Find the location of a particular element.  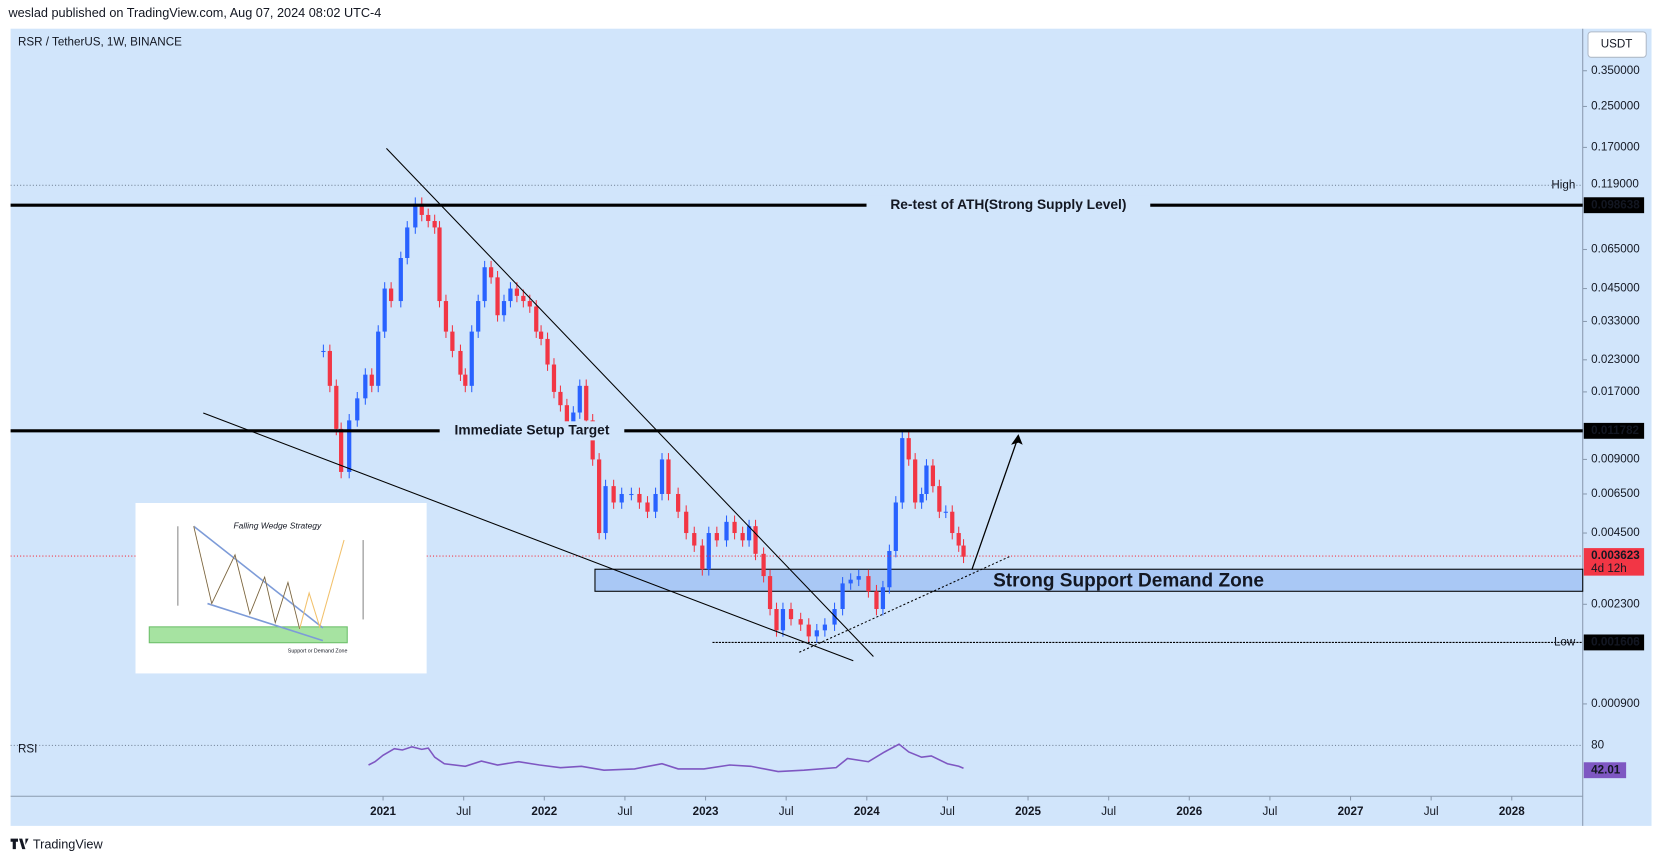

price-label: 0.001606 is located at coordinates (1615, 642).